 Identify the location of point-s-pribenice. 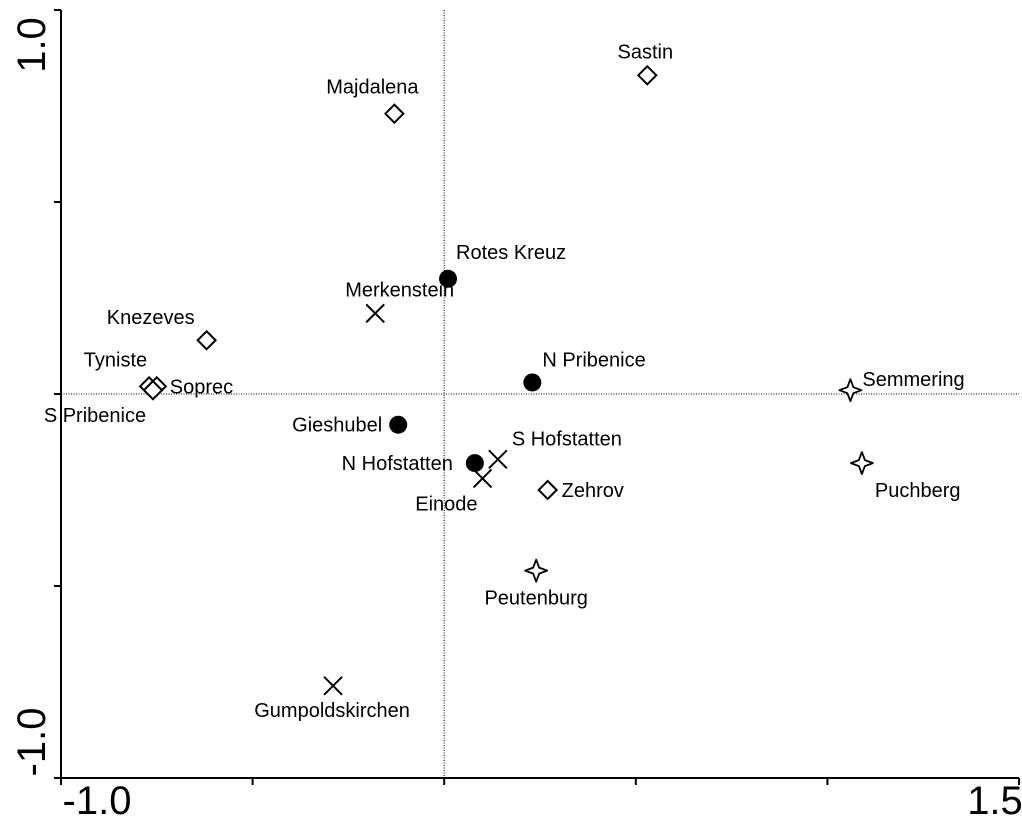
(153, 390).